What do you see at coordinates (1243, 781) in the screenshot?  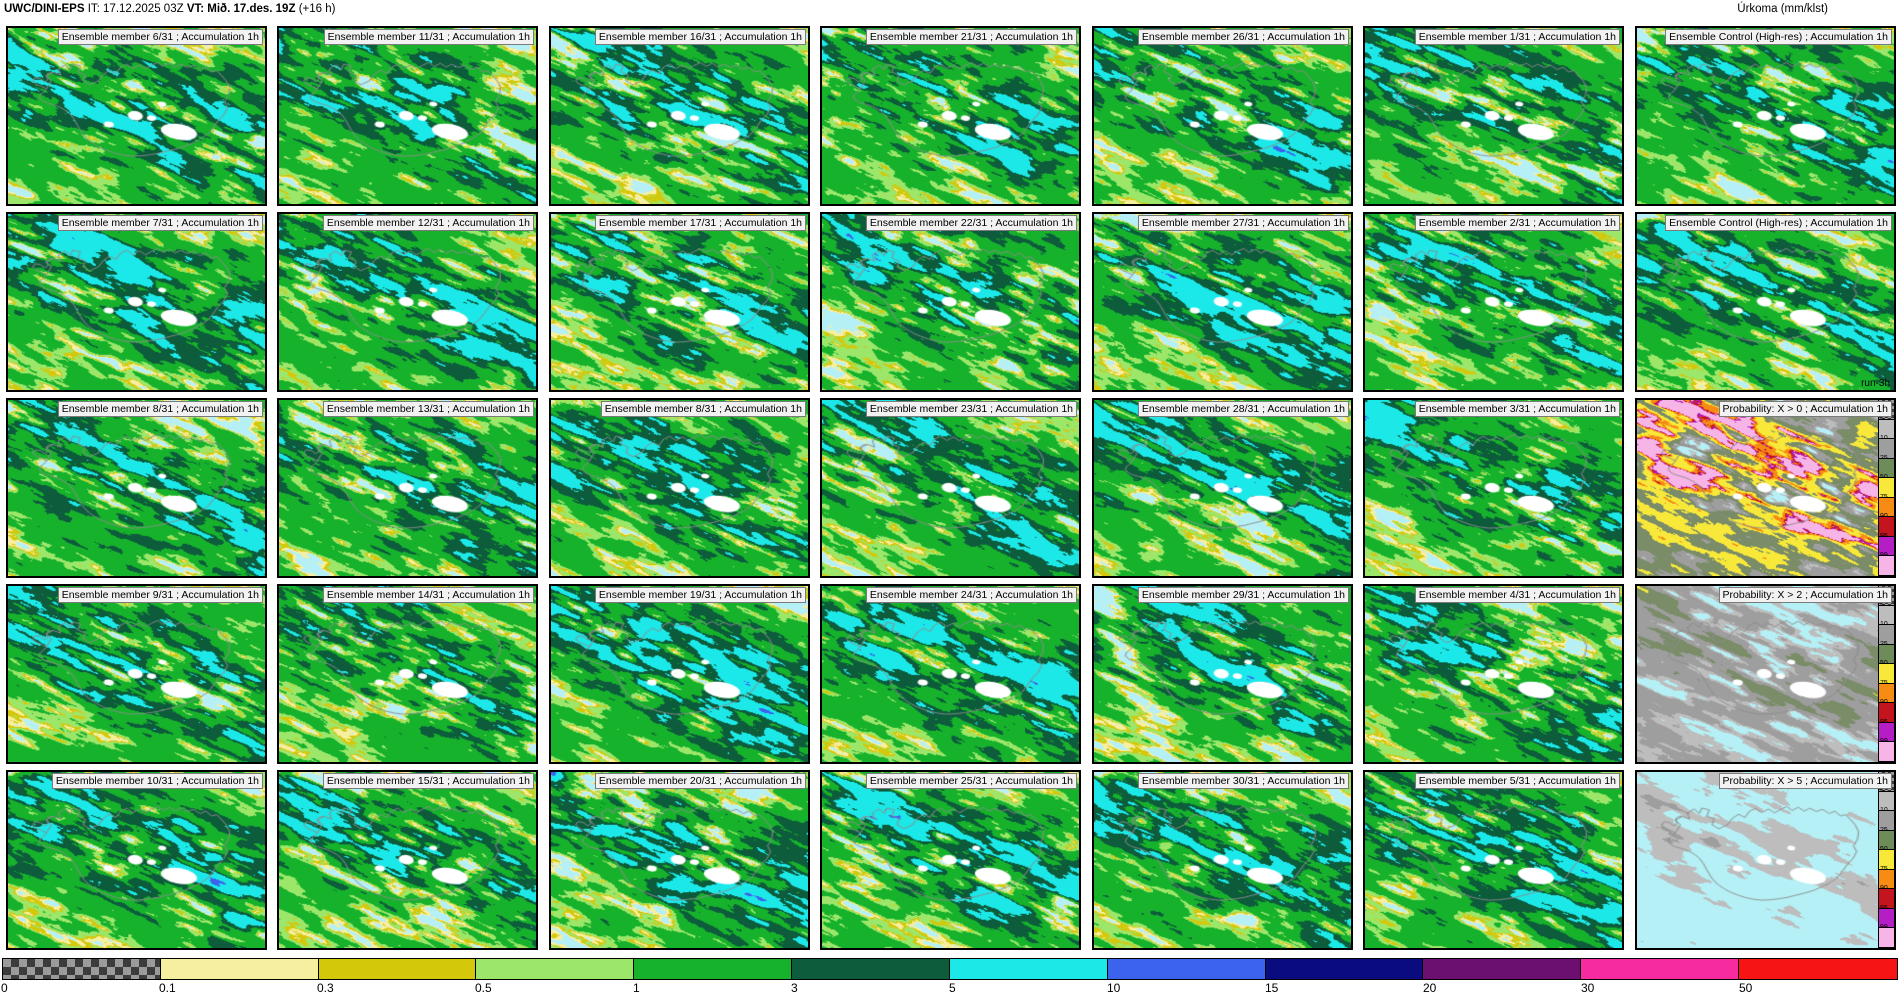 I see `panel-title: Ensemble member 30/31 ; Accumulation 1h` at bounding box center [1243, 781].